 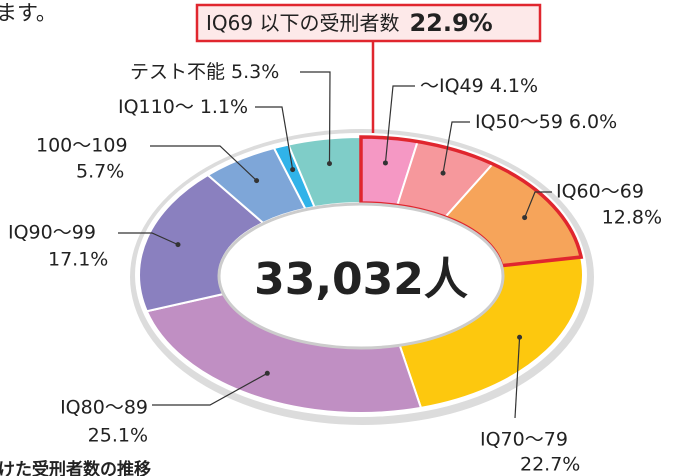 What do you see at coordinates (224, 107) in the screenshot?
I see `value-label: 1.1%` at bounding box center [224, 107].